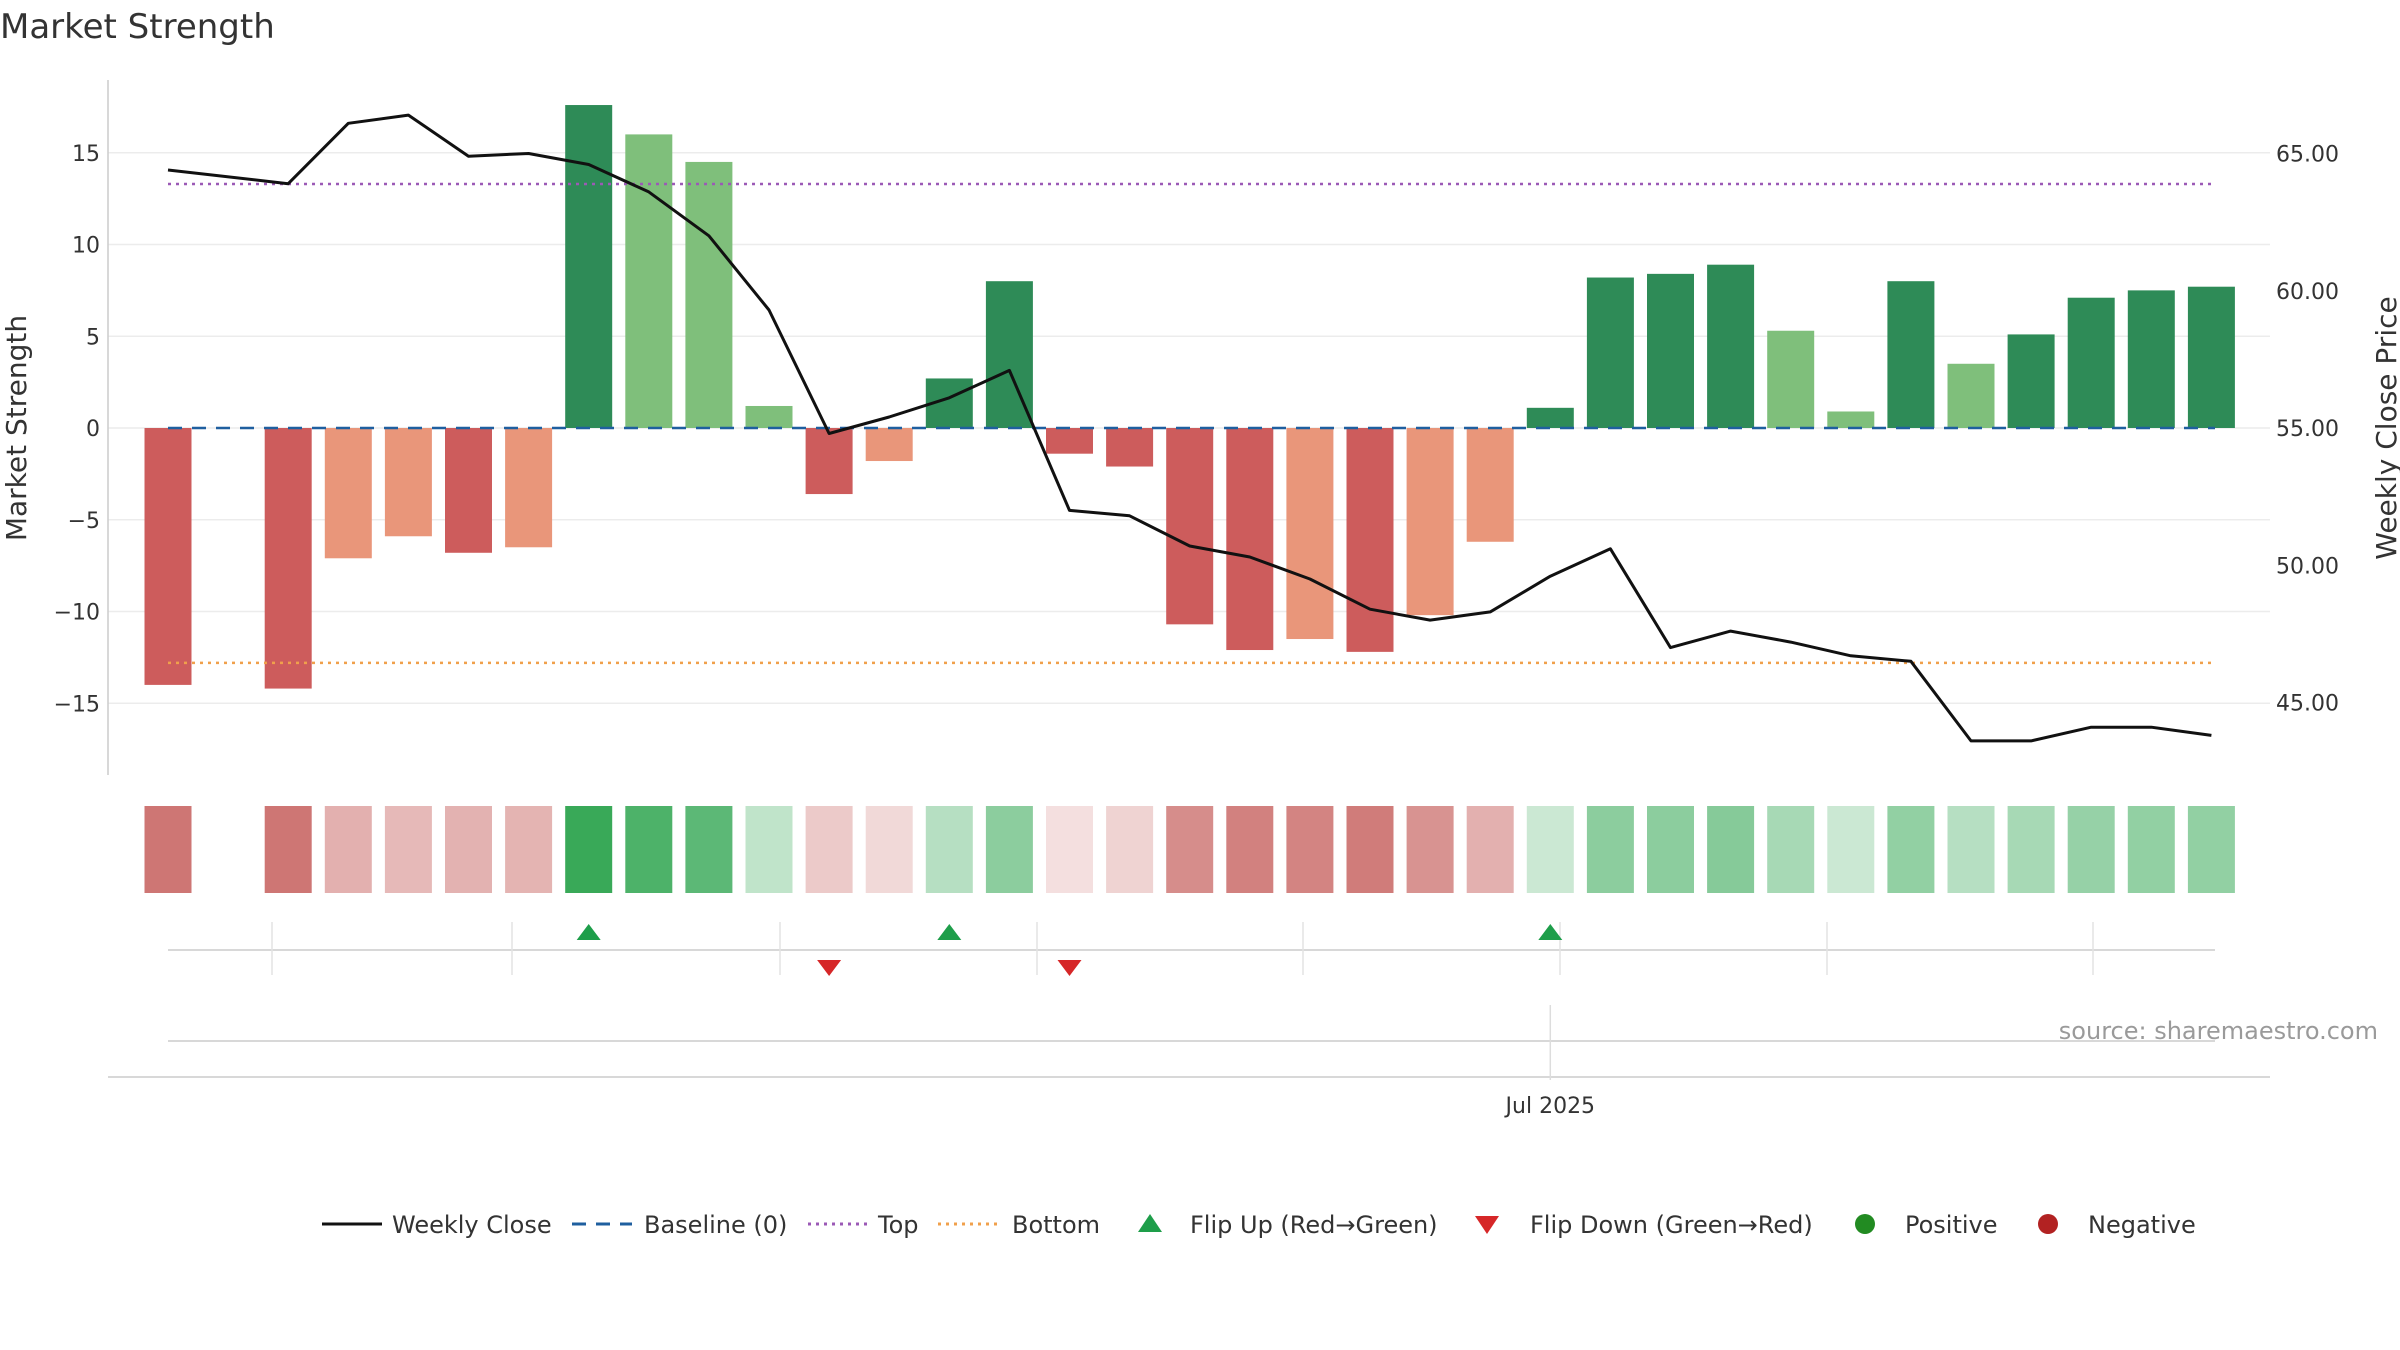 This screenshot has height=1350, width=2400. Describe the element at coordinates (93, 337) in the screenshot. I see `y-left-tick-label: 5` at that location.